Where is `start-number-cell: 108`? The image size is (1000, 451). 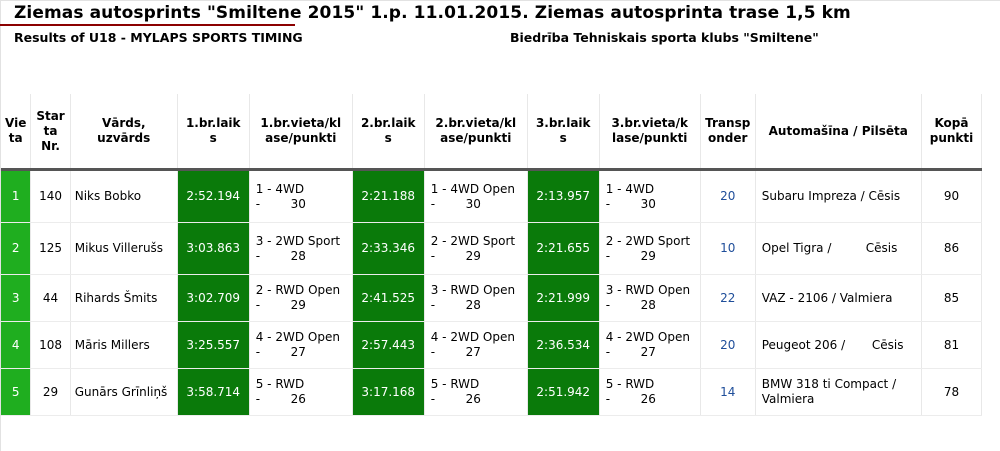 start-number-cell: 108 is located at coordinates (50, 345).